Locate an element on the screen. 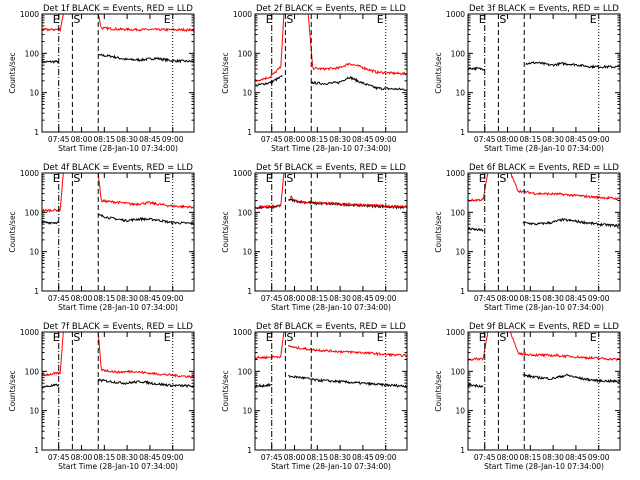  panel-title: Det 4f BLACK = Events, RED = LLD is located at coordinates (118, 168).